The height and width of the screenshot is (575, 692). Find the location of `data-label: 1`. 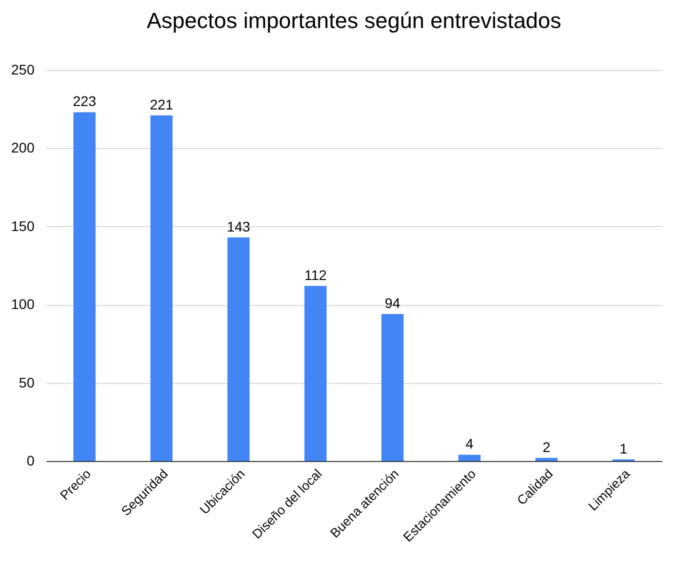

data-label: 1 is located at coordinates (624, 448).